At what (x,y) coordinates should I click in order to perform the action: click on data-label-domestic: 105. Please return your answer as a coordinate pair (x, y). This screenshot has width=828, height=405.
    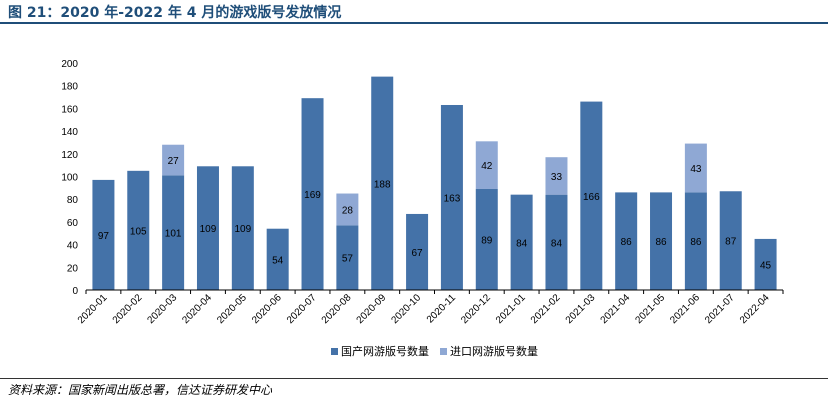
    Looking at the image, I should click on (138, 231).